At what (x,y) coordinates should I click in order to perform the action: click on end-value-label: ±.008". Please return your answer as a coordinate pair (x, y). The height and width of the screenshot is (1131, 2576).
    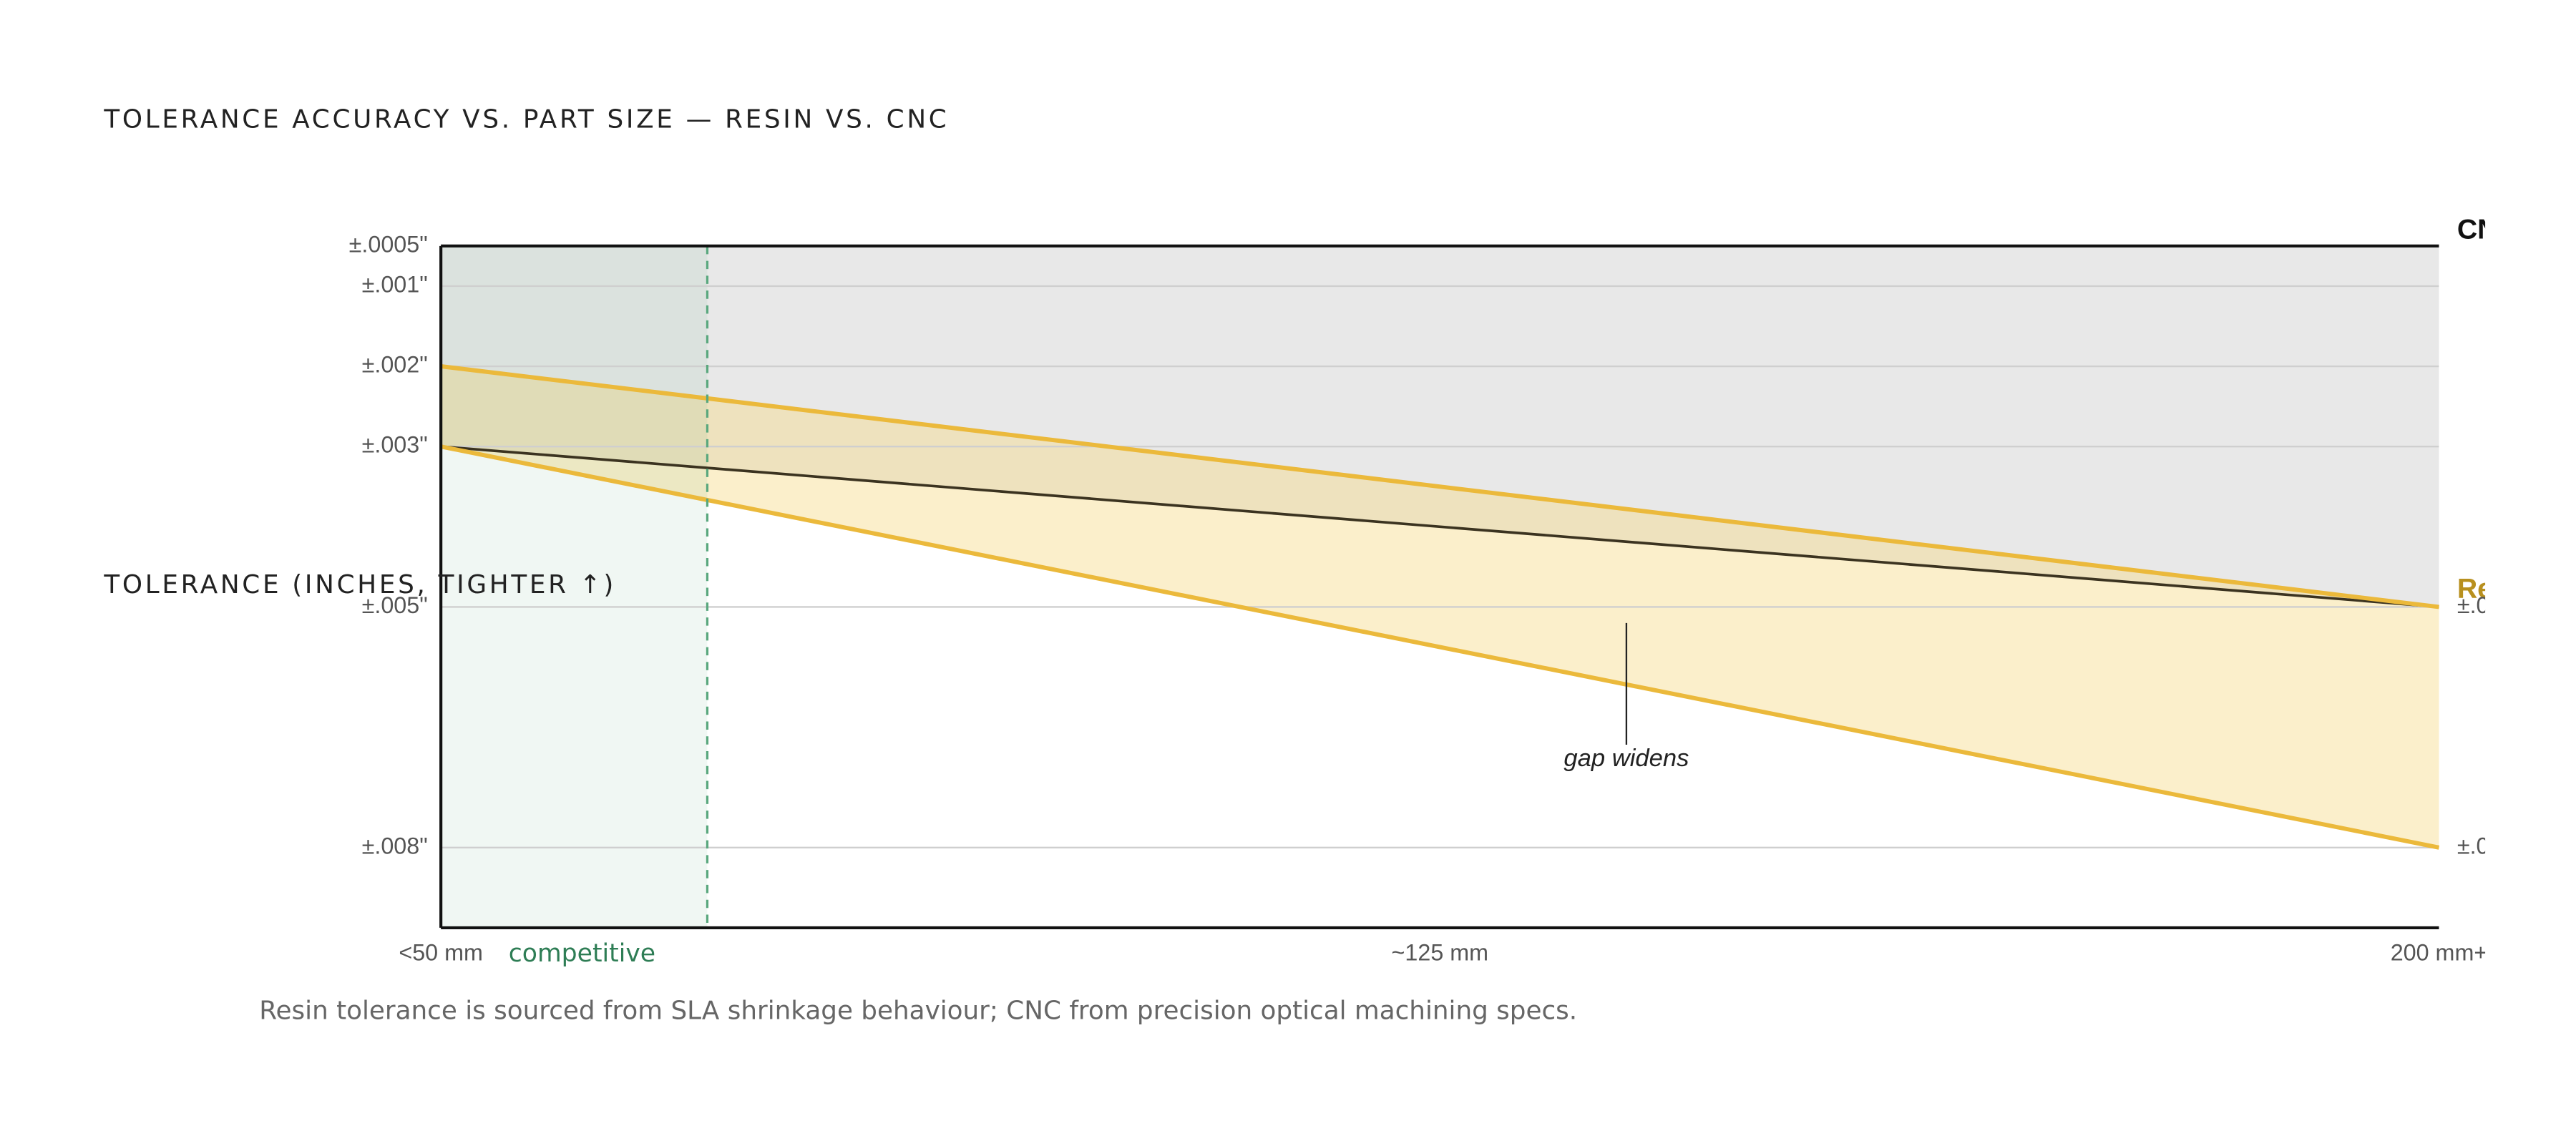
    Looking at the image, I should click on (2490, 845).